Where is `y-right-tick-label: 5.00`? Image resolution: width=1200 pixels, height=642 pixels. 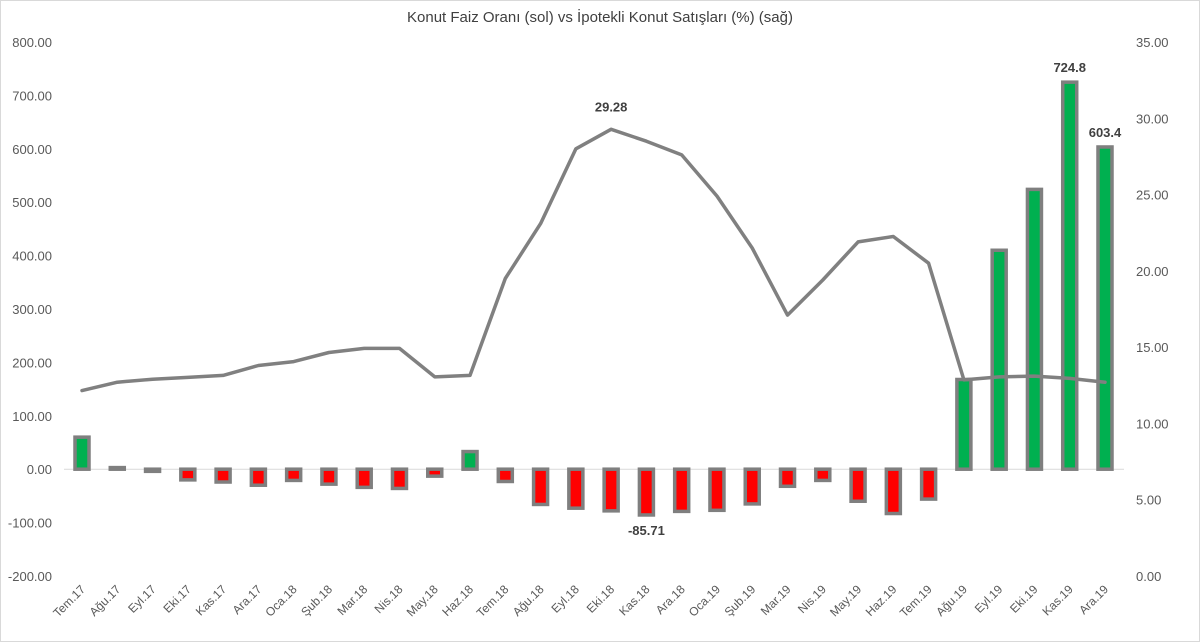
y-right-tick-label: 5.00 is located at coordinates (1148, 500).